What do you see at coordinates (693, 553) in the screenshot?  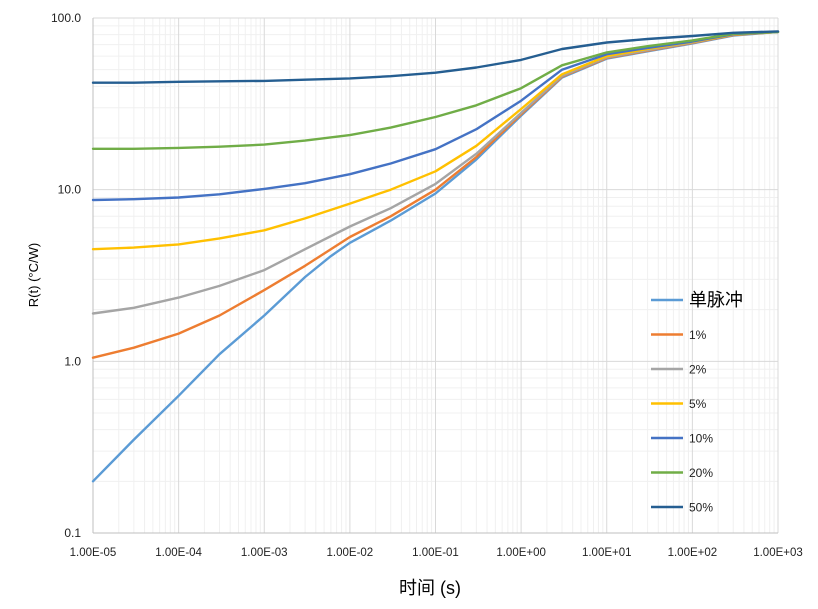 I see `x-tick-label: 1.00E+02` at bounding box center [693, 553].